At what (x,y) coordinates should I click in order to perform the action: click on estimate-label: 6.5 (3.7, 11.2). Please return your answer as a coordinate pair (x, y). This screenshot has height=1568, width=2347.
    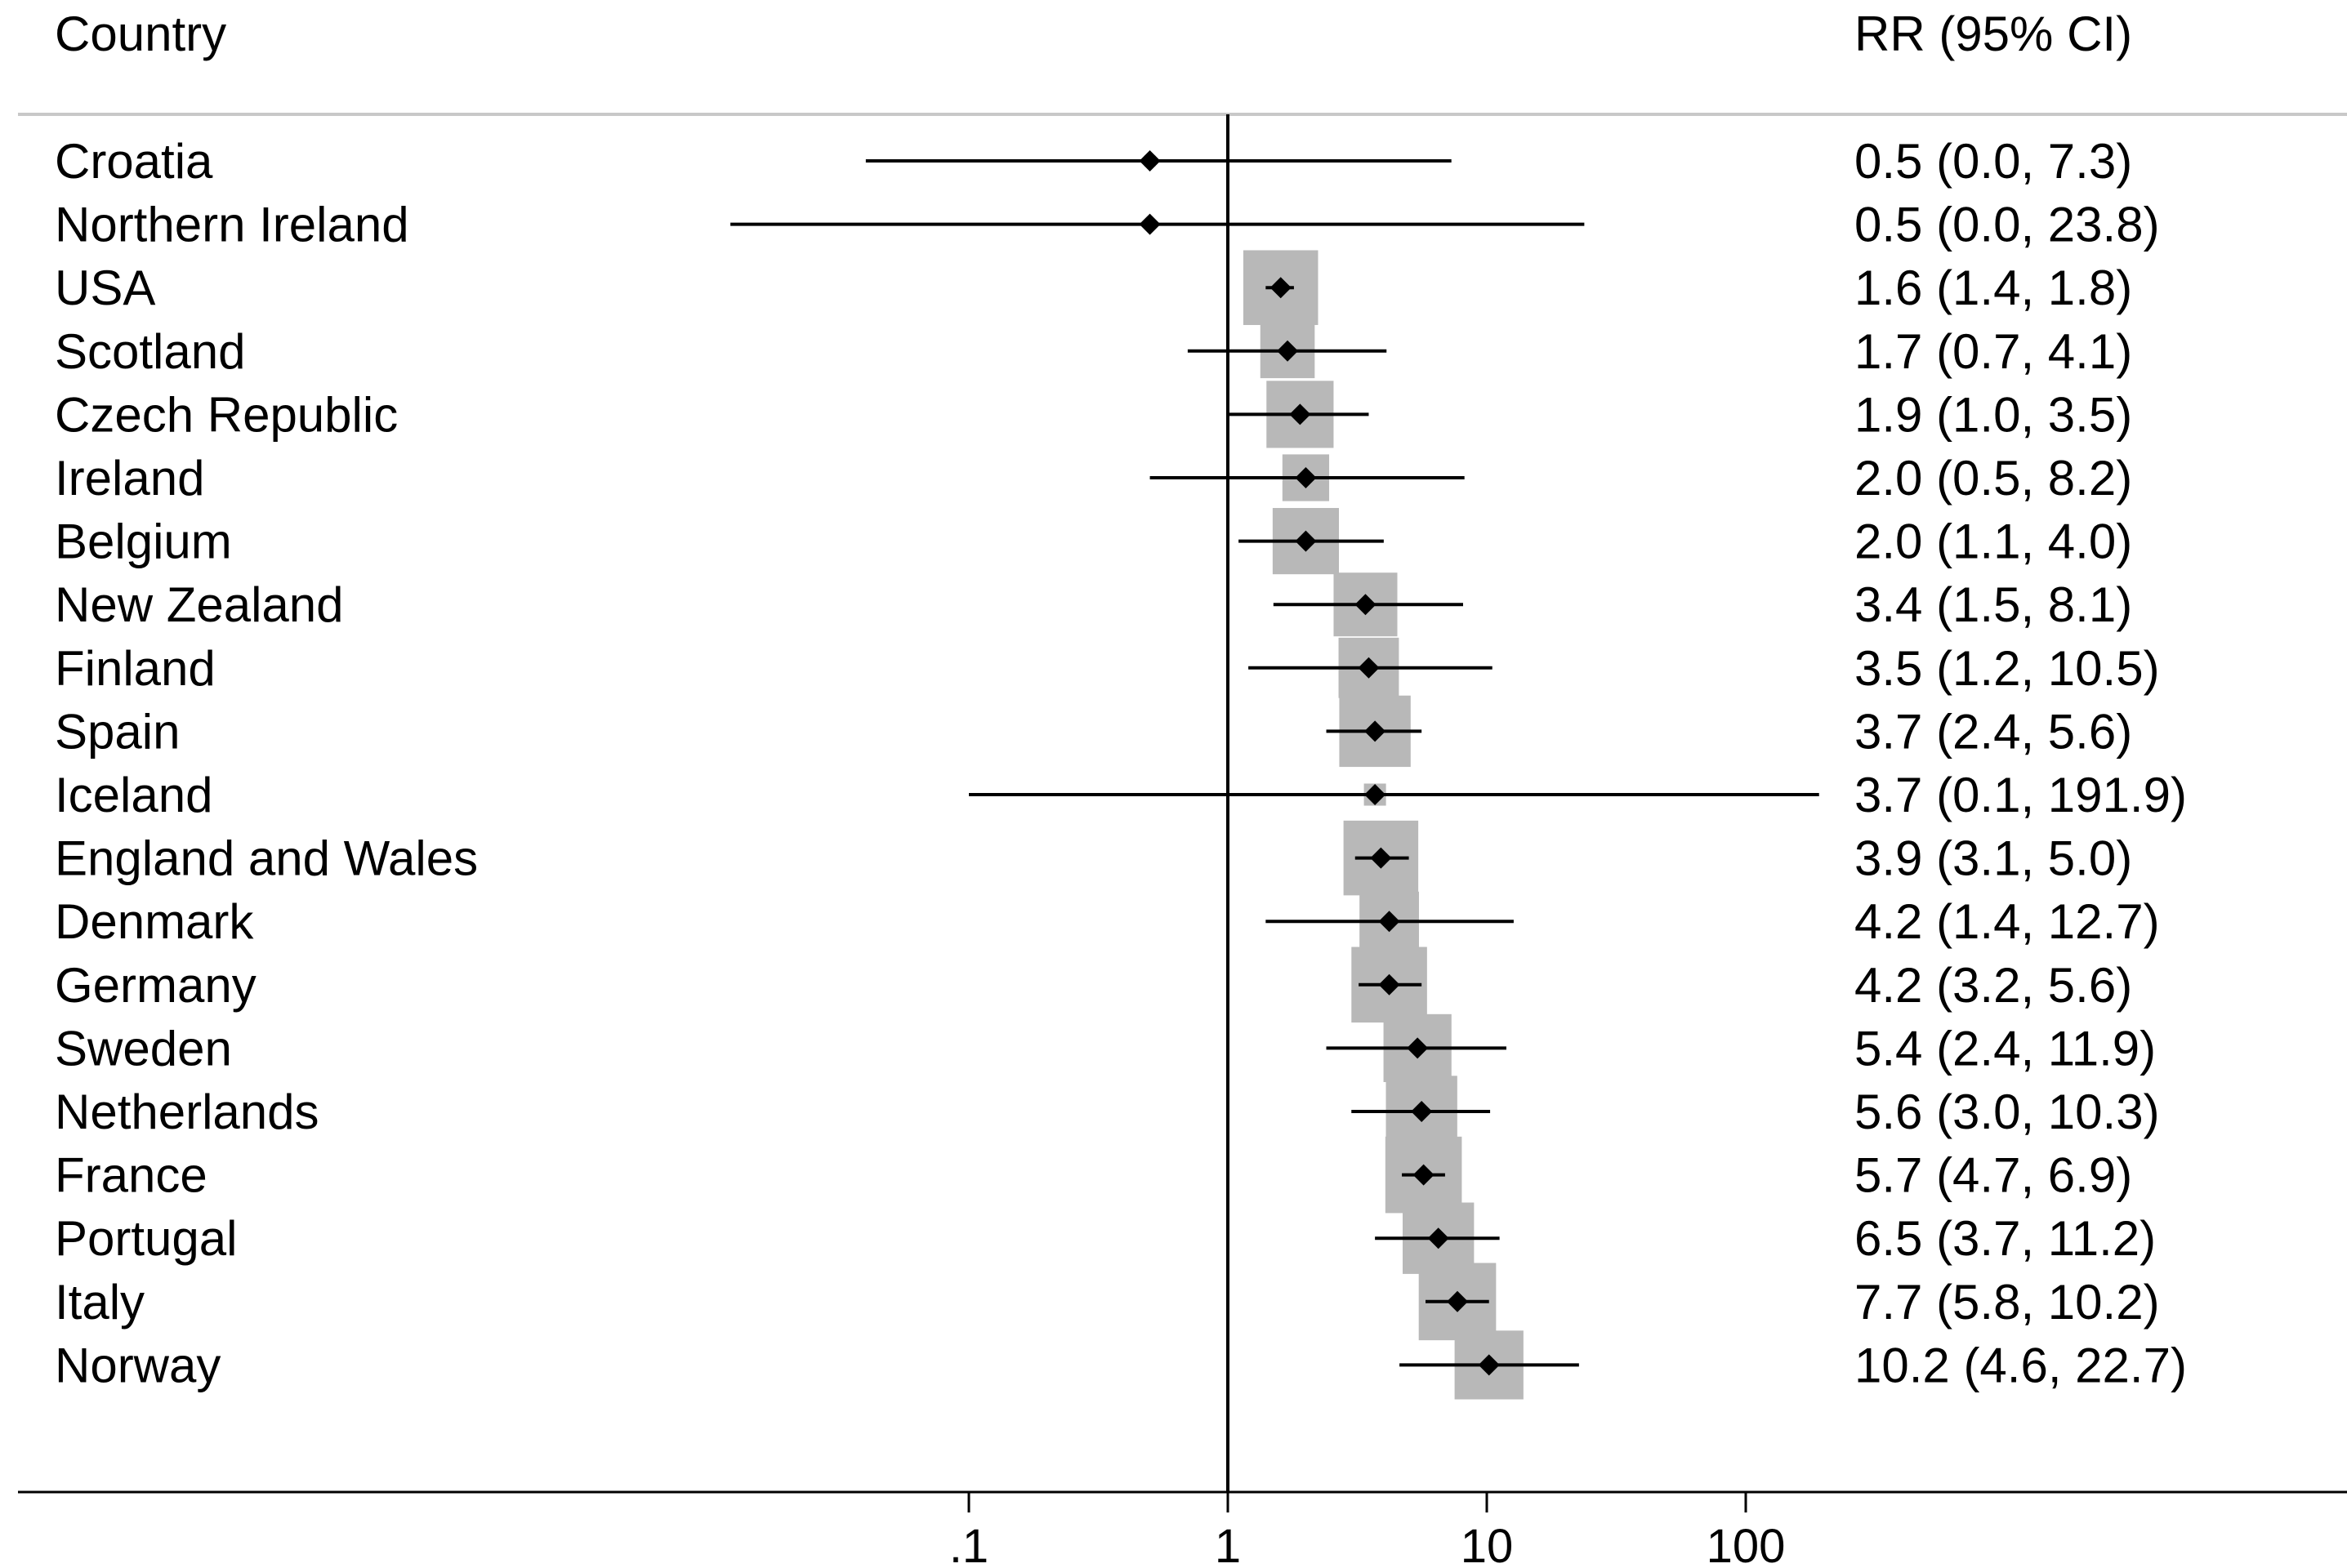
    Looking at the image, I should click on (2005, 1238).